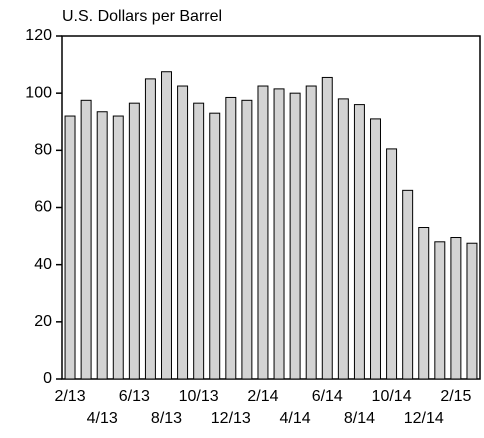 The image size is (484, 438). I want to click on x-tick-label: 12/14, so click(424, 418).